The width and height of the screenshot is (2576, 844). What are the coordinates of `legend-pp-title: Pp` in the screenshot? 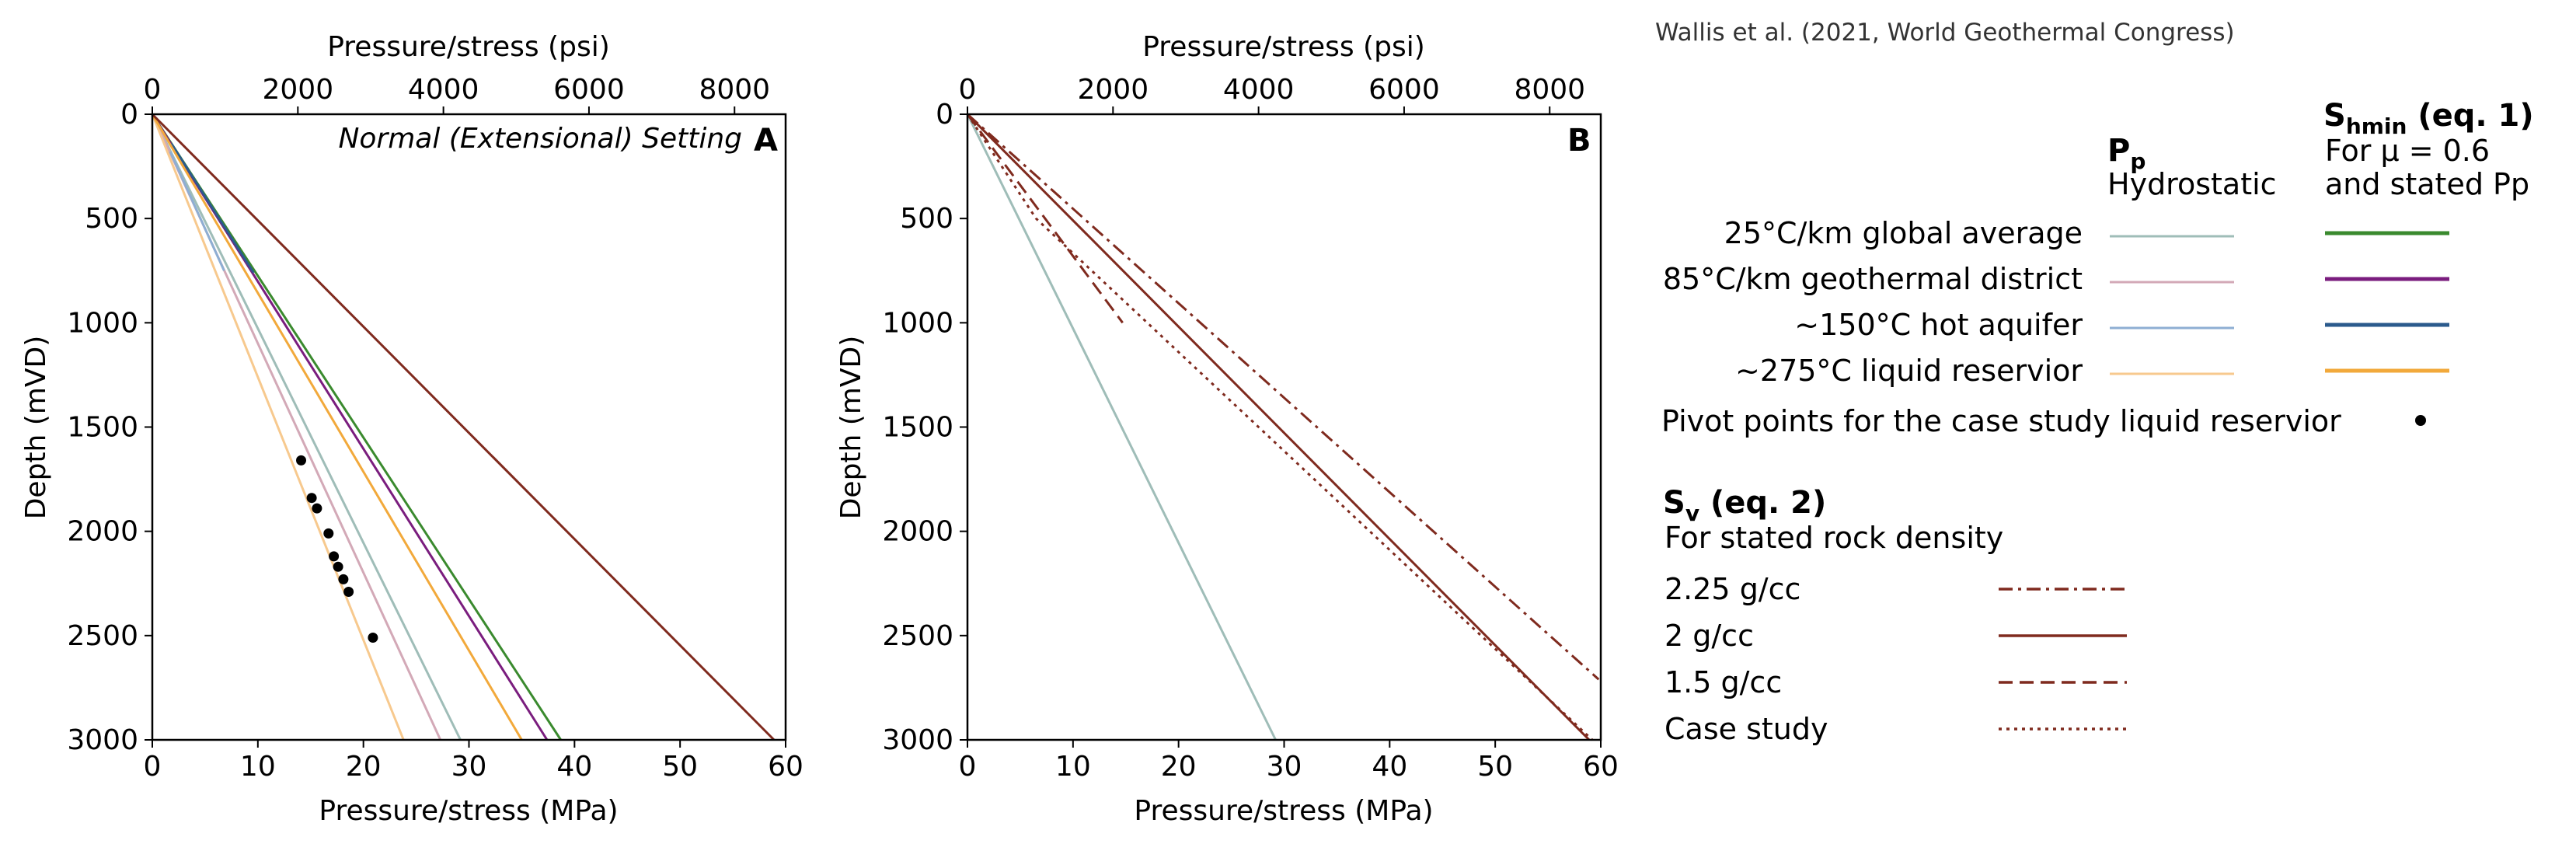 It's located at (2126, 153).